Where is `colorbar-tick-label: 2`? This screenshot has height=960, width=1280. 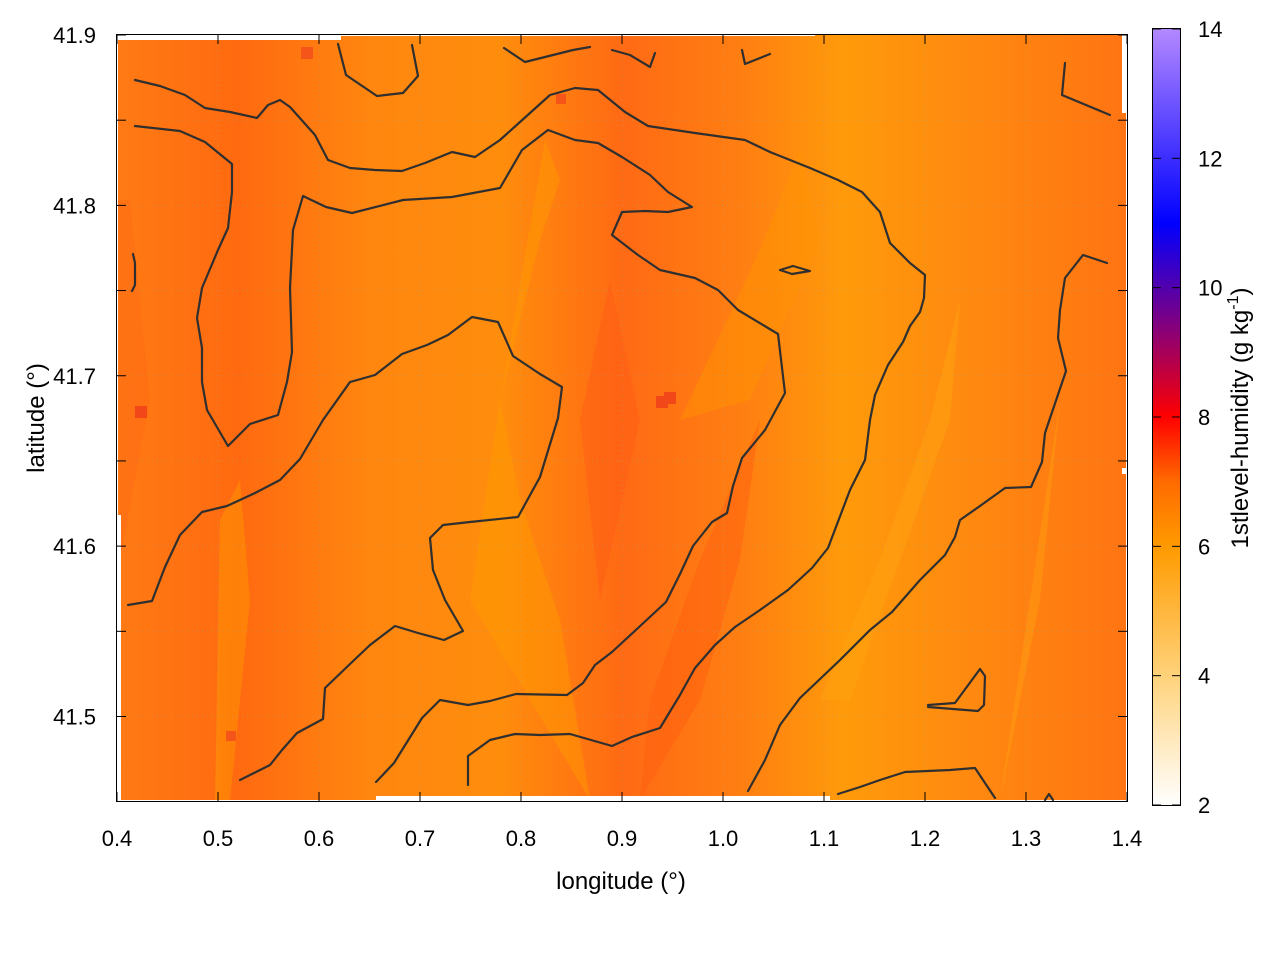
colorbar-tick-label: 2 is located at coordinates (1204, 805).